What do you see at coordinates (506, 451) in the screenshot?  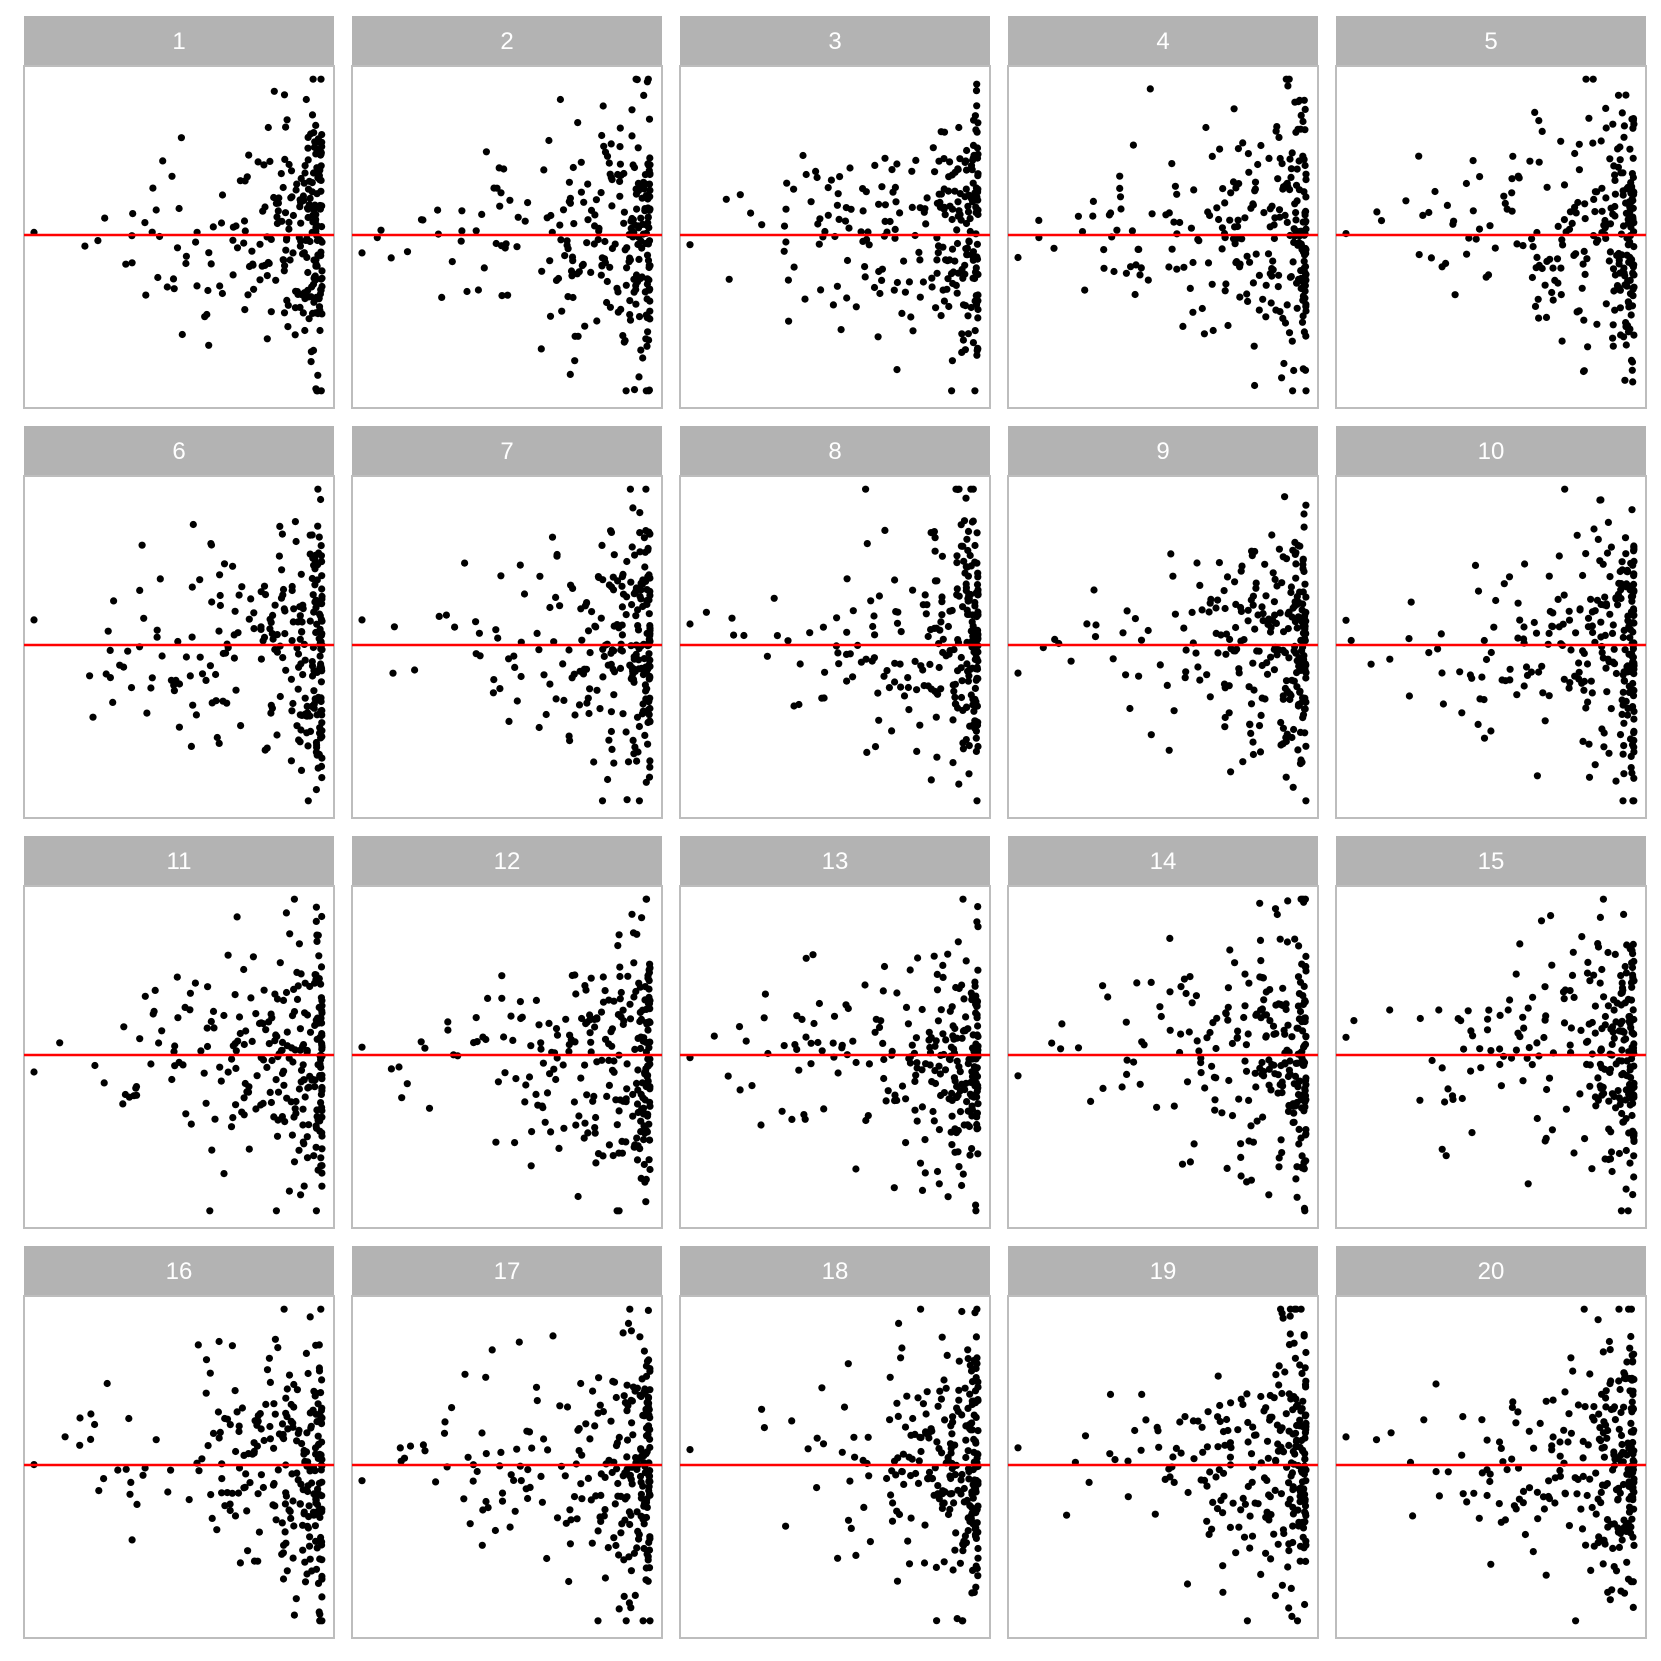 I see `facet-strip-label: 7` at bounding box center [506, 451].